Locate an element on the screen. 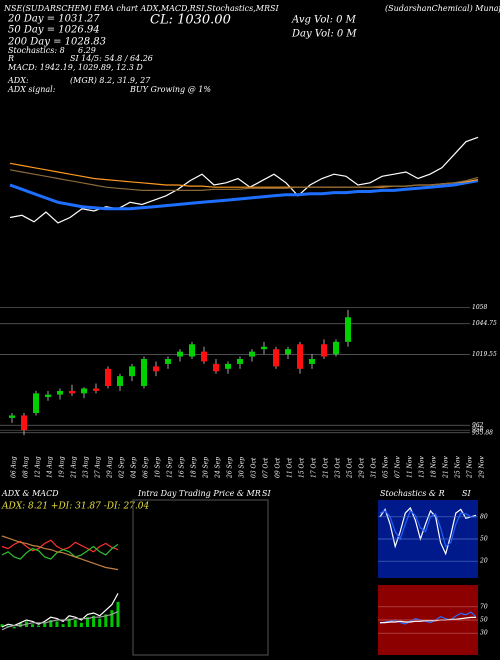  ema200: 200 Day = 1028.83 is located at coordinates (56, 42).